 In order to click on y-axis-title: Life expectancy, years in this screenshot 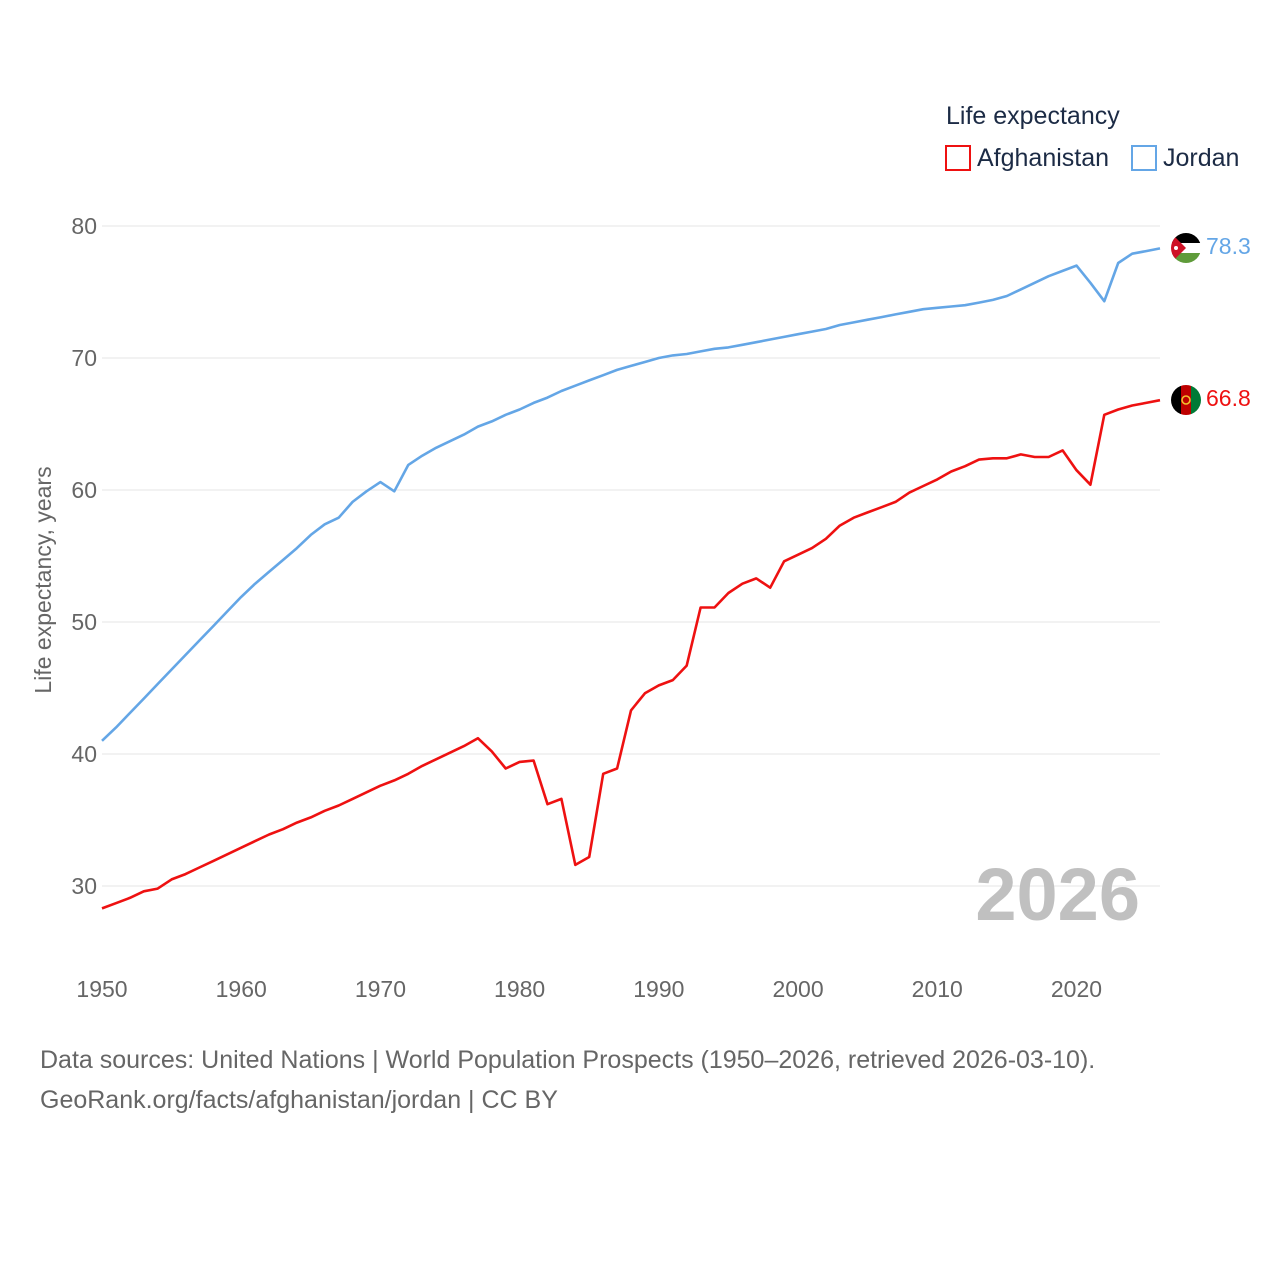, I will do `click(43, 579)`.